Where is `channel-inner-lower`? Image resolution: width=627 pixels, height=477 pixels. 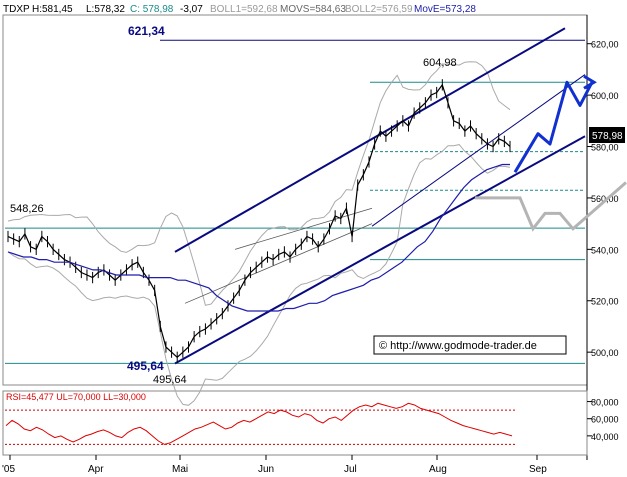 channel-inner-lower is located at coordinates (278, 263).